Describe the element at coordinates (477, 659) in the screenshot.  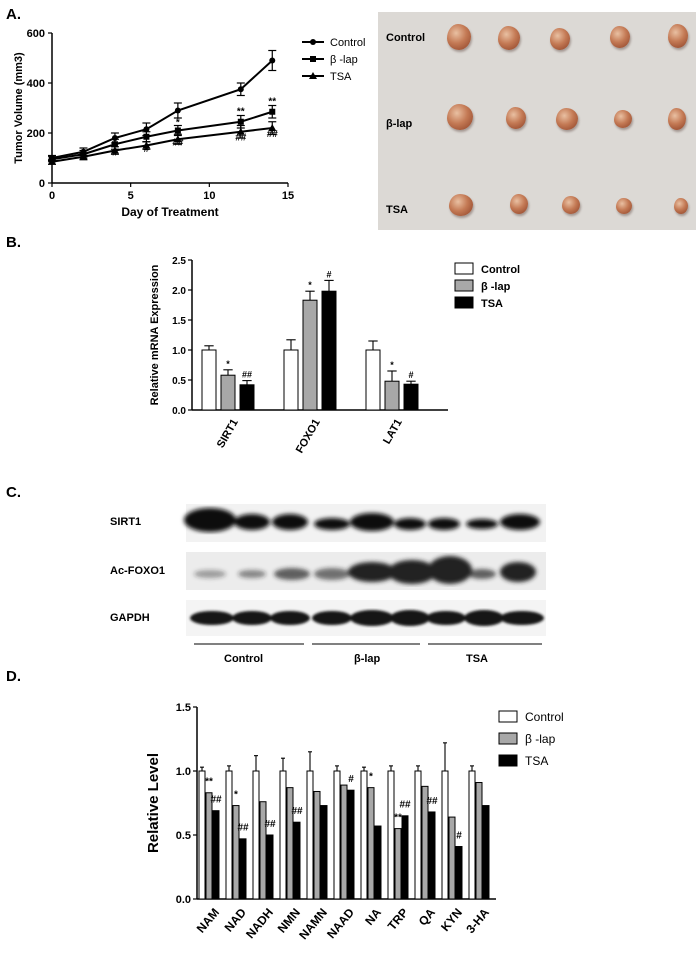
I see `blot-group-label: TSA` at that location.